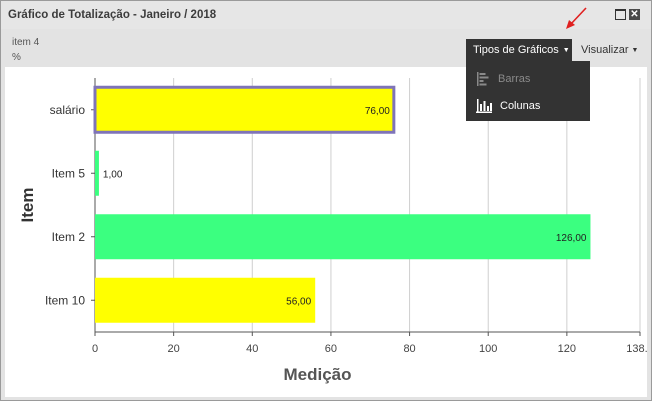 The height and width of the screenshot is (401, 652). I want to click on item-label: item 4, so click(26, 42).